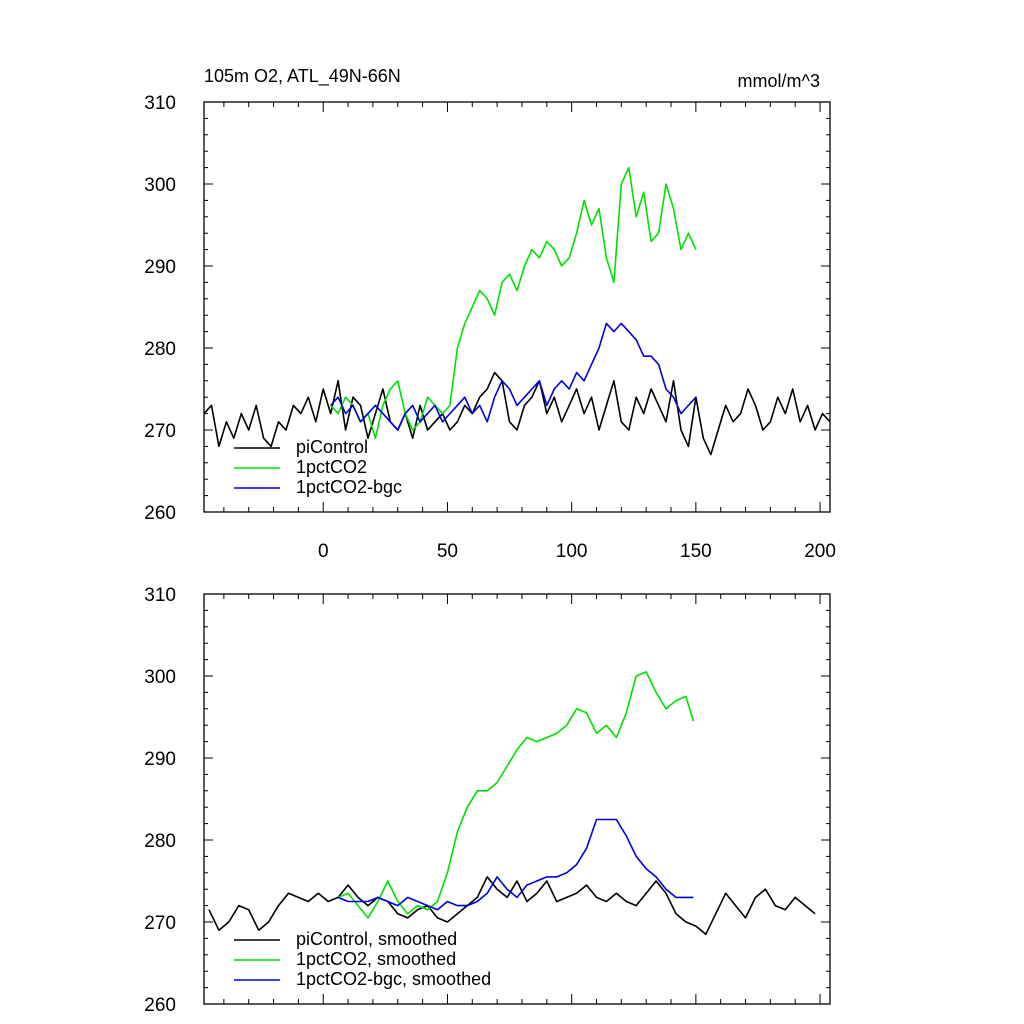 This screenshot has height=1024, width=1024. What do you see at coordinates (376, 959) in the screenshot?
I see `legend-label: 1pctCO2, smoothed` at bounding box center [376, 959].